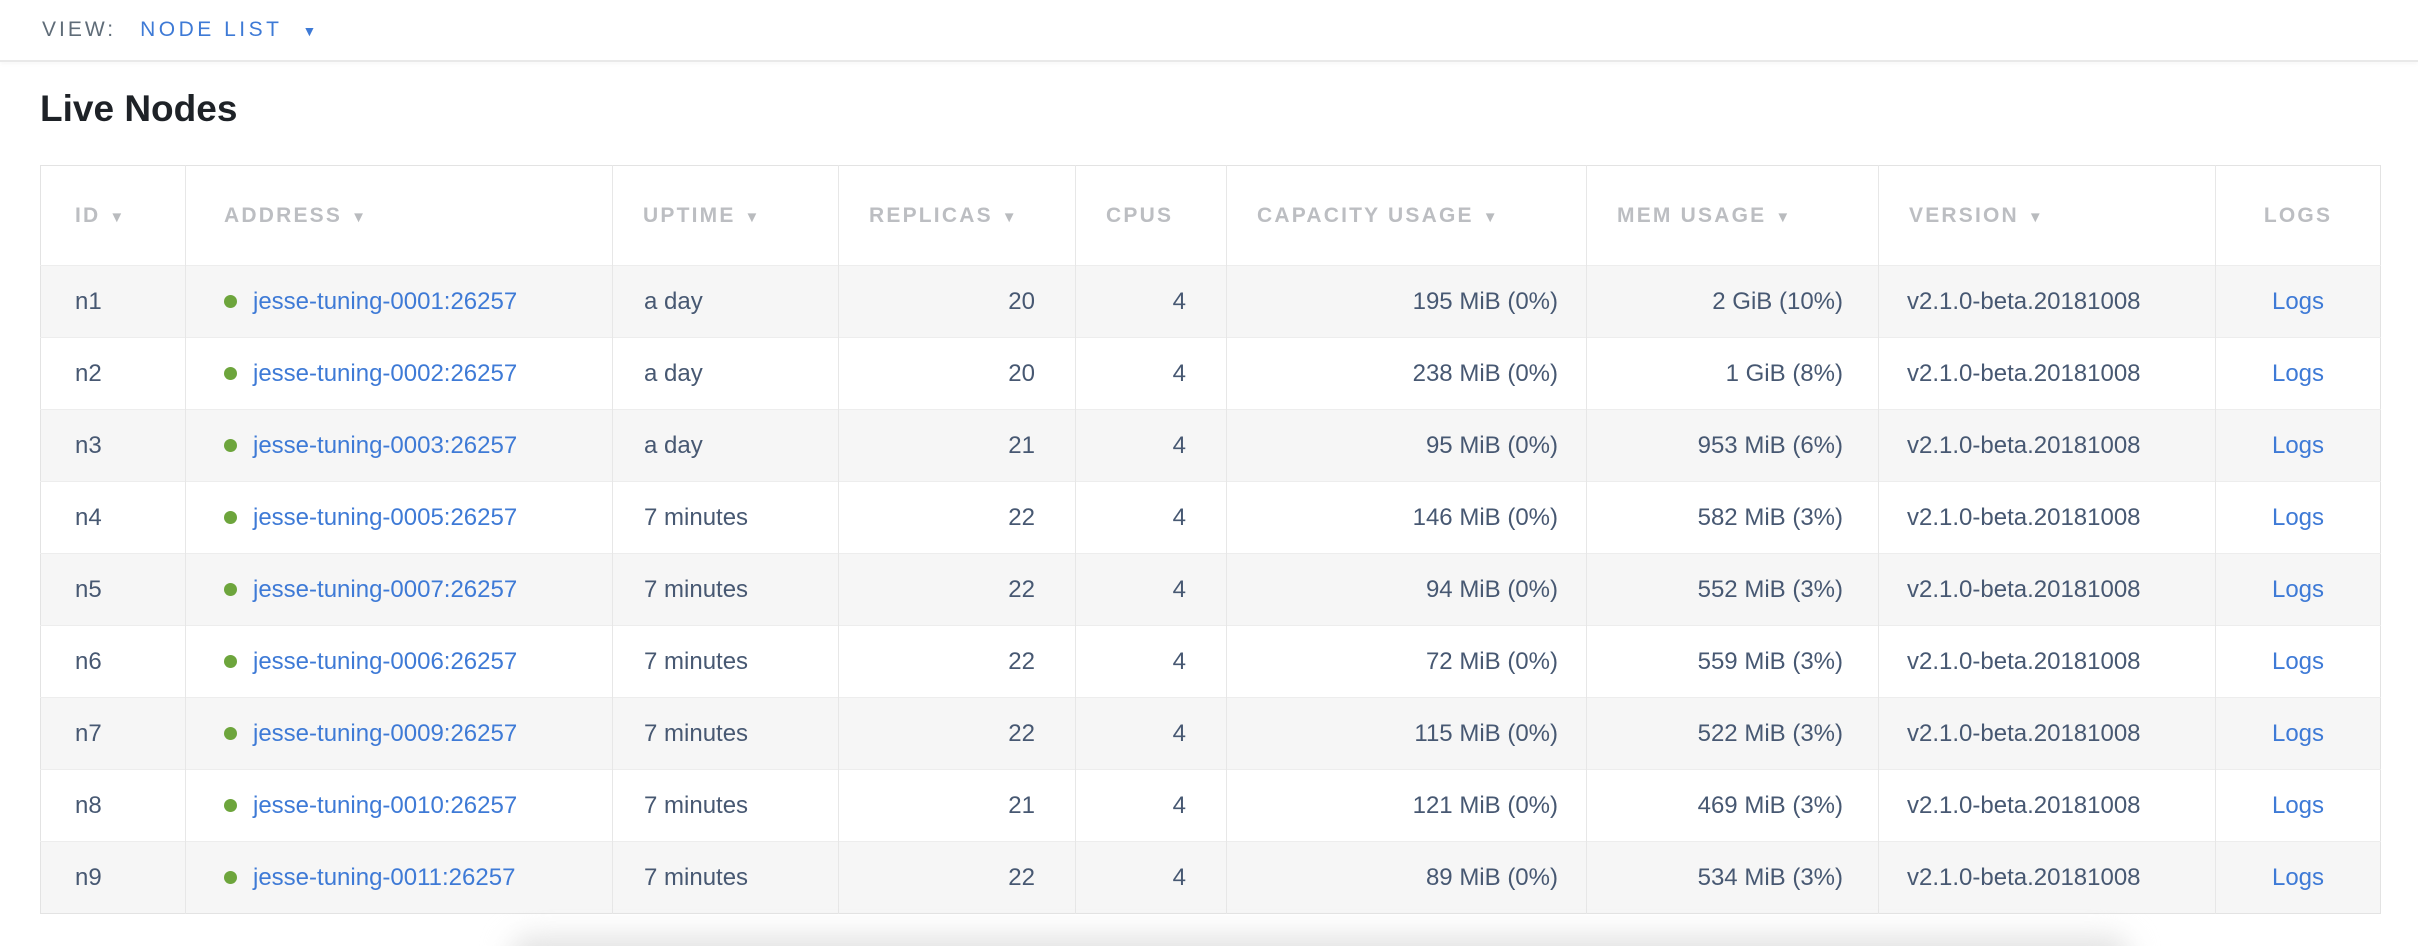 The width and height of the screenshot is (2418, 946). What do you see at coordinates (1692, 215) in the screenshot?
I see `column-header-label: MEM USAGE` at bounding box center [1692, 215].